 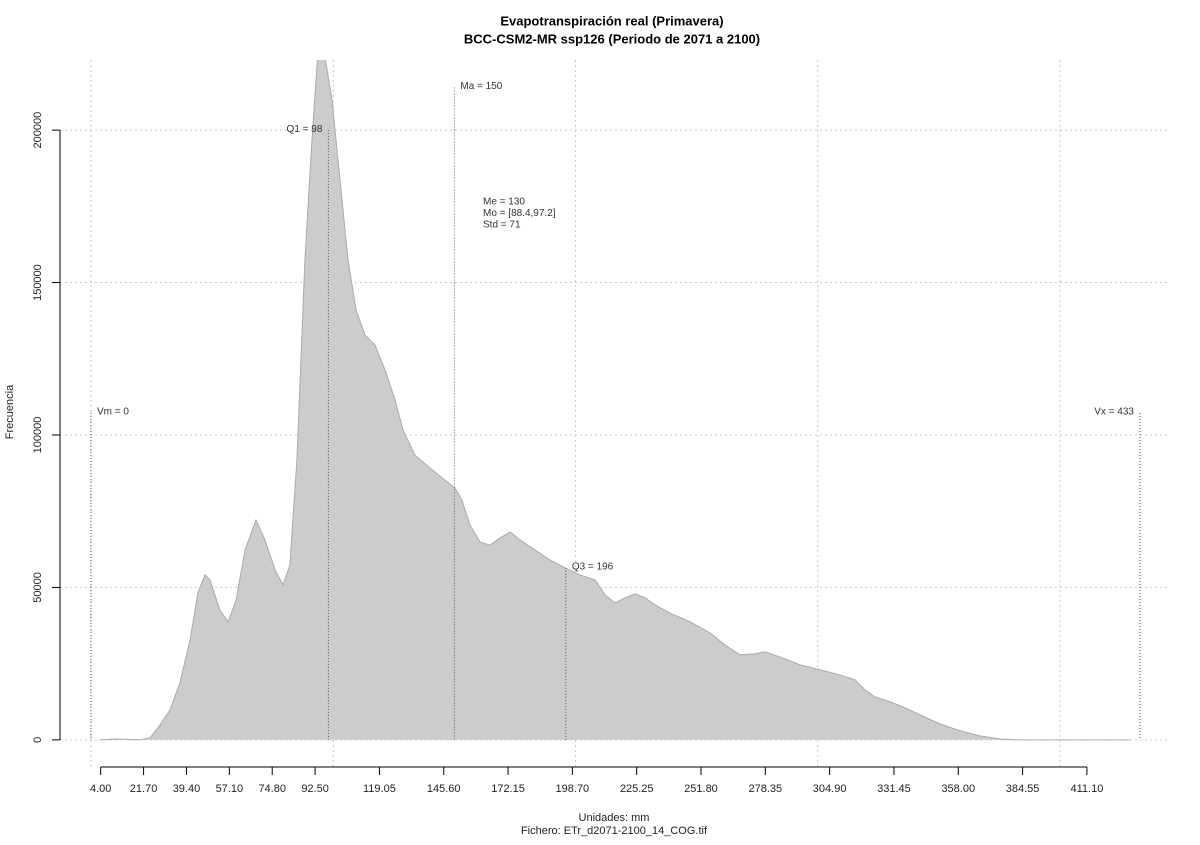 What do you see at coordinates (519, 213) in the screenshot?
I see `stats-label: Mo = [88.4,97.2]` at bounding box center [519, 213].